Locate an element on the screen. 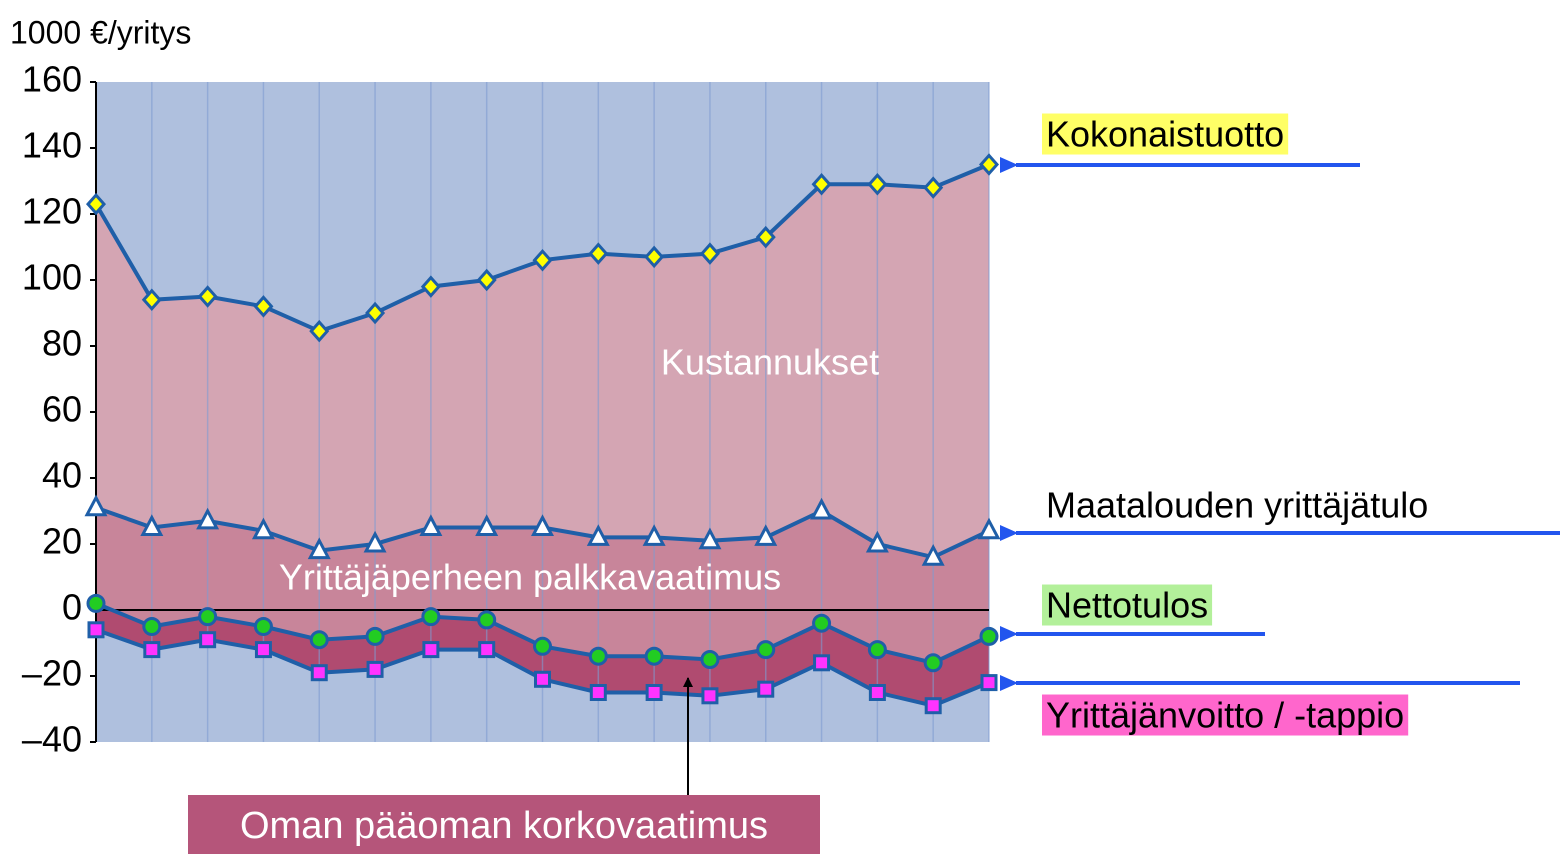 The height and width of the screenshot is (854, 1564). callout-box is located at coordinates (504, 824).